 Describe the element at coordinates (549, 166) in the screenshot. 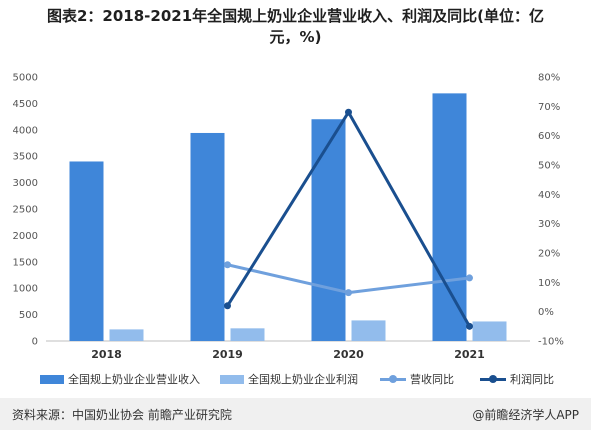

I see `y2-tick-label: 50%` at that location.